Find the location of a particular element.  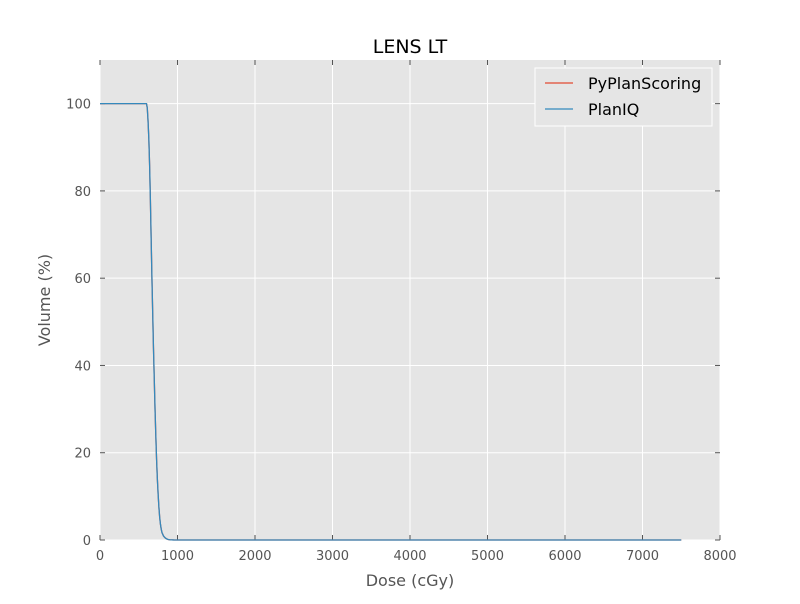

y-tick-label: 80 is located at coordinates (82, 192).